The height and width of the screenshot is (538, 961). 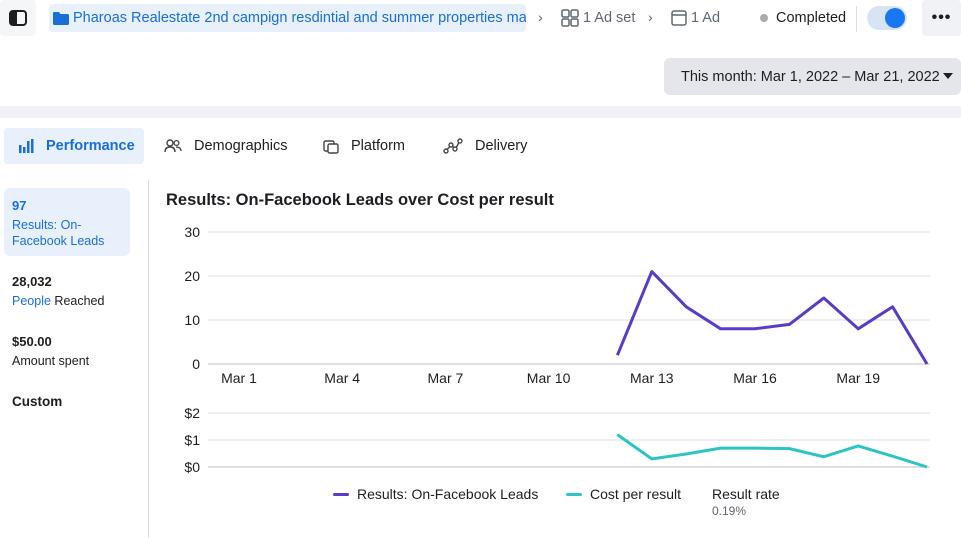 I want to click on more-options-button: •••, so click(x=941, y=18).